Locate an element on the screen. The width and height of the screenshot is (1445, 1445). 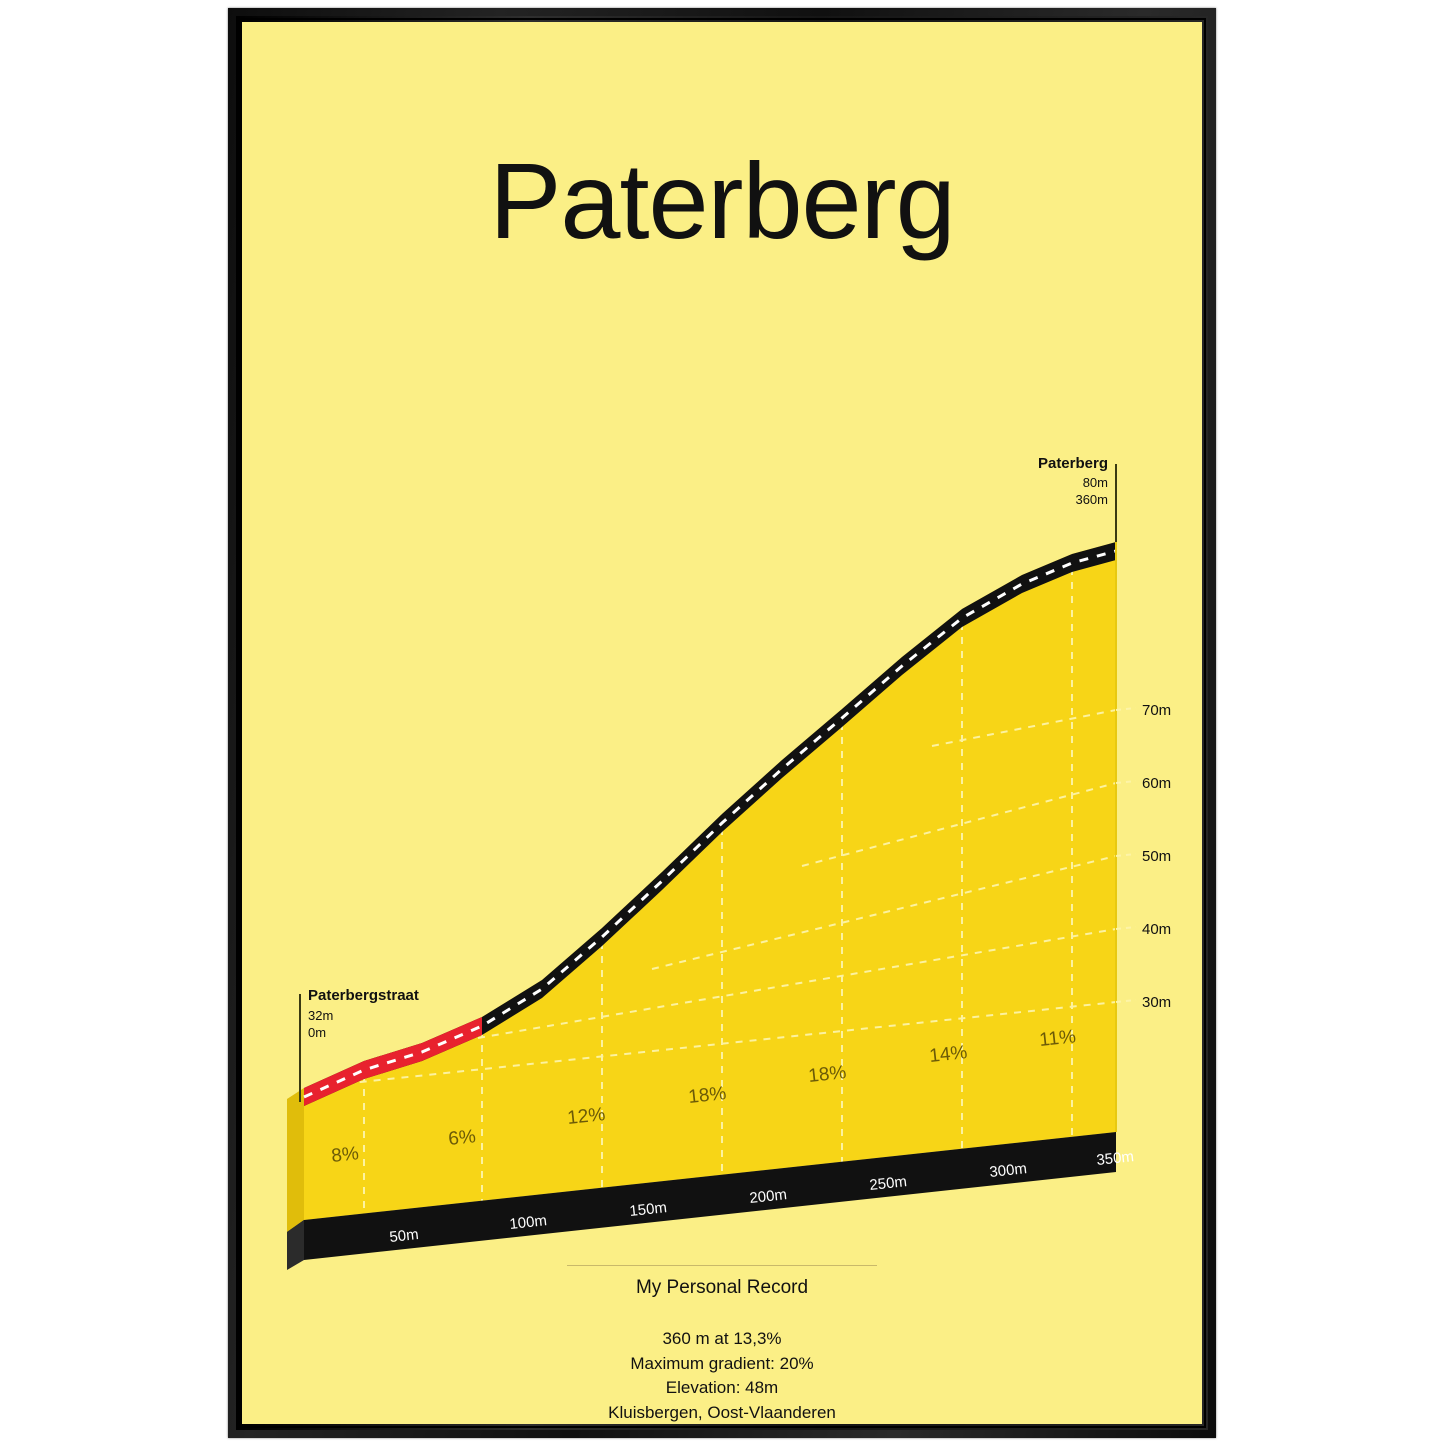
elevation-tick-4: 70m is located at coordinates (1156, 710).